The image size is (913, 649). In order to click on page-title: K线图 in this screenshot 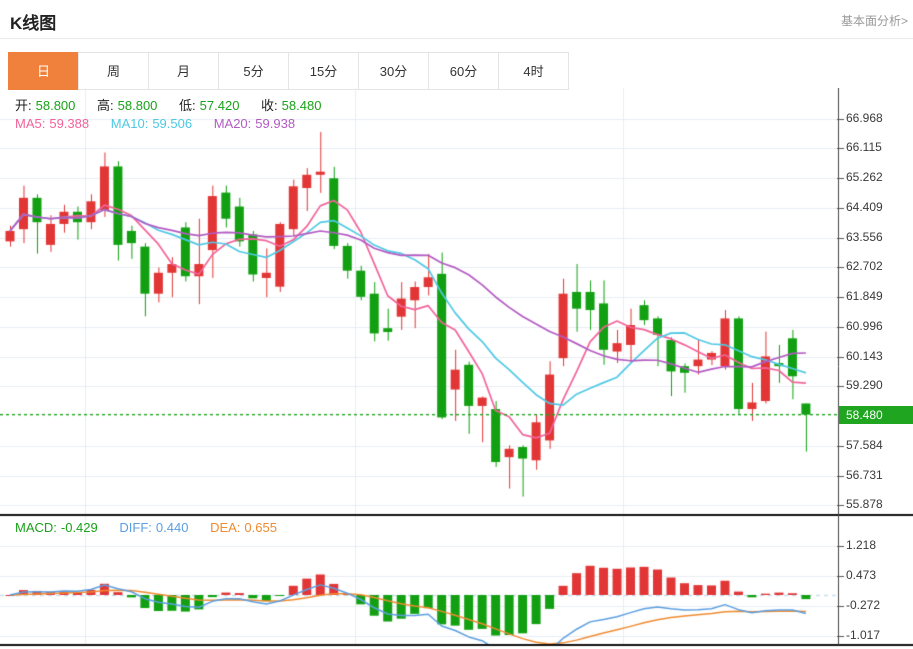, I will do `click(33, 23)`.